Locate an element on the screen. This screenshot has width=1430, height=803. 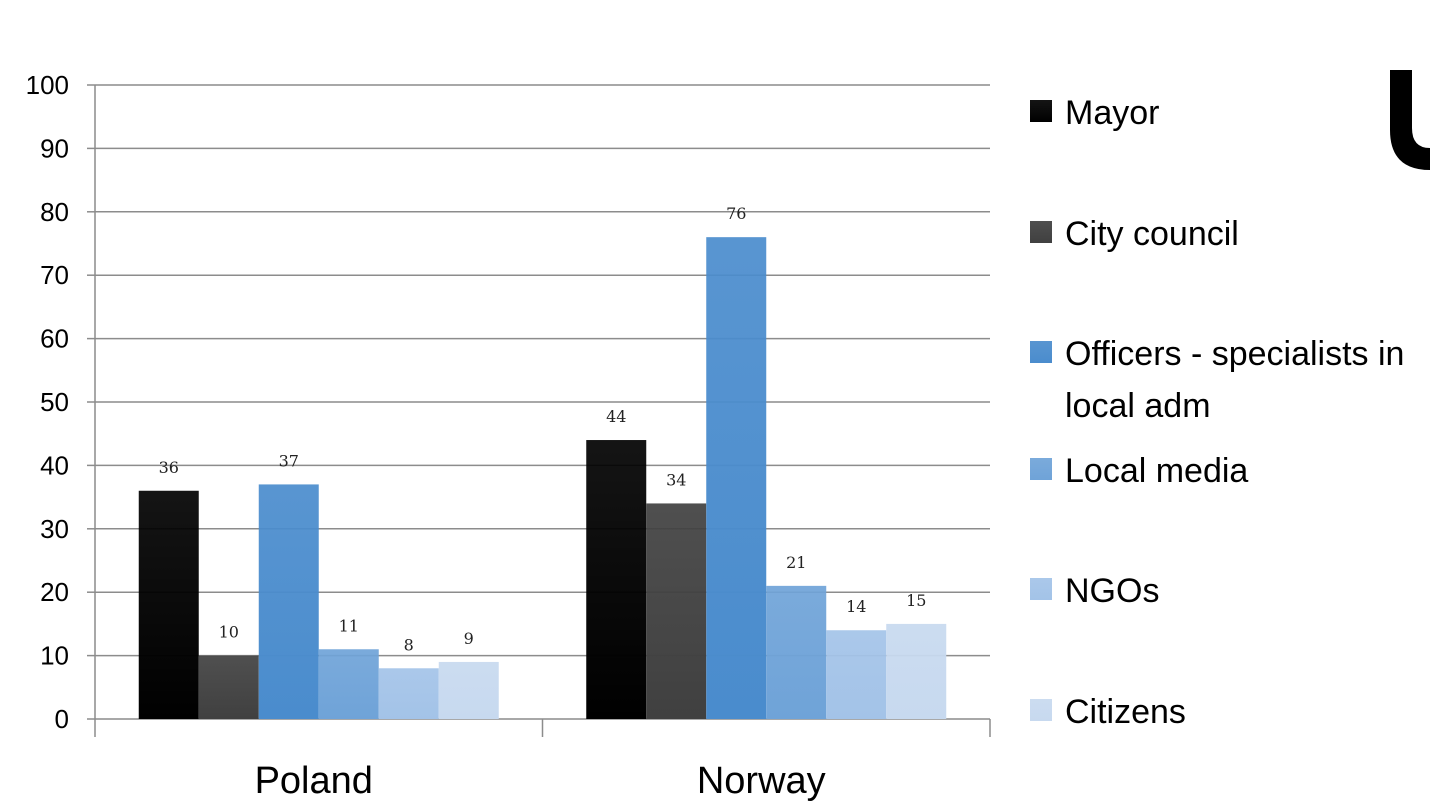
legend-label: City council is located at coordinates (1152, 234).